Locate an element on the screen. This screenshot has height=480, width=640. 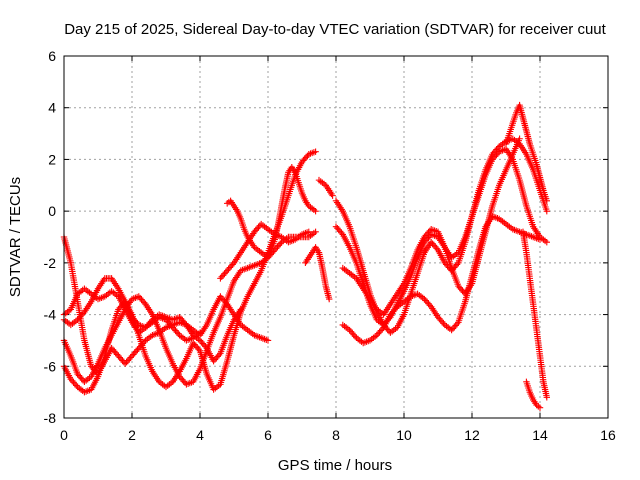
x-tick-label: 8 is located at coordinates (336, 435).